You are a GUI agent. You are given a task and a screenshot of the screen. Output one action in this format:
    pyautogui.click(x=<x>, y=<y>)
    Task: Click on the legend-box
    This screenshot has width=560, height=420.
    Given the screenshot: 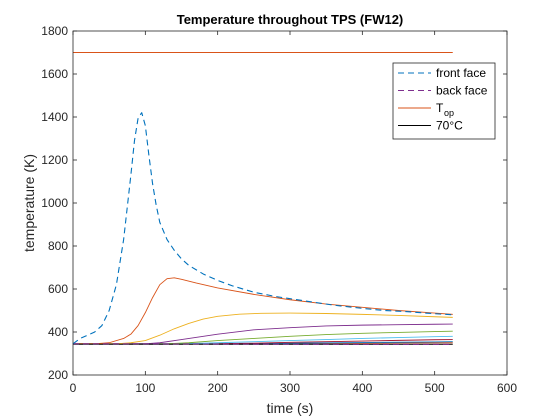 What is the action you would take?
    pyautogui.click(x=444, y=101)
    